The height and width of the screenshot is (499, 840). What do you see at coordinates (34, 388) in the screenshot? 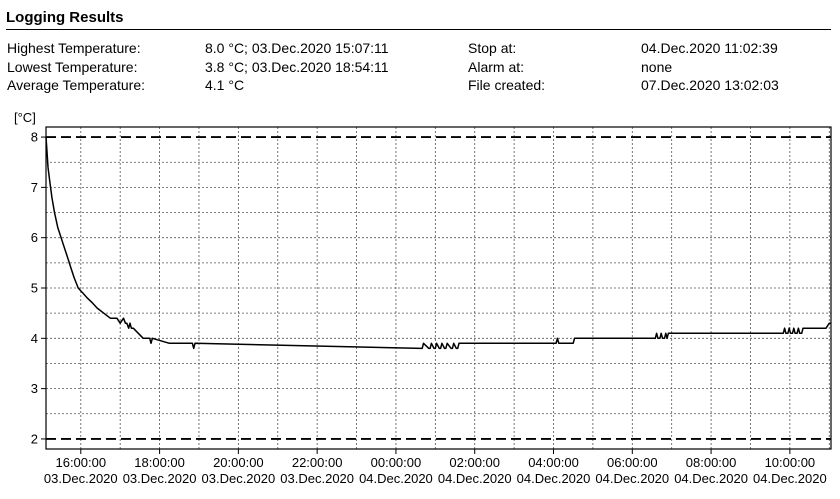
I see `y-tick-label: 3` at bounding box center [34, 388].